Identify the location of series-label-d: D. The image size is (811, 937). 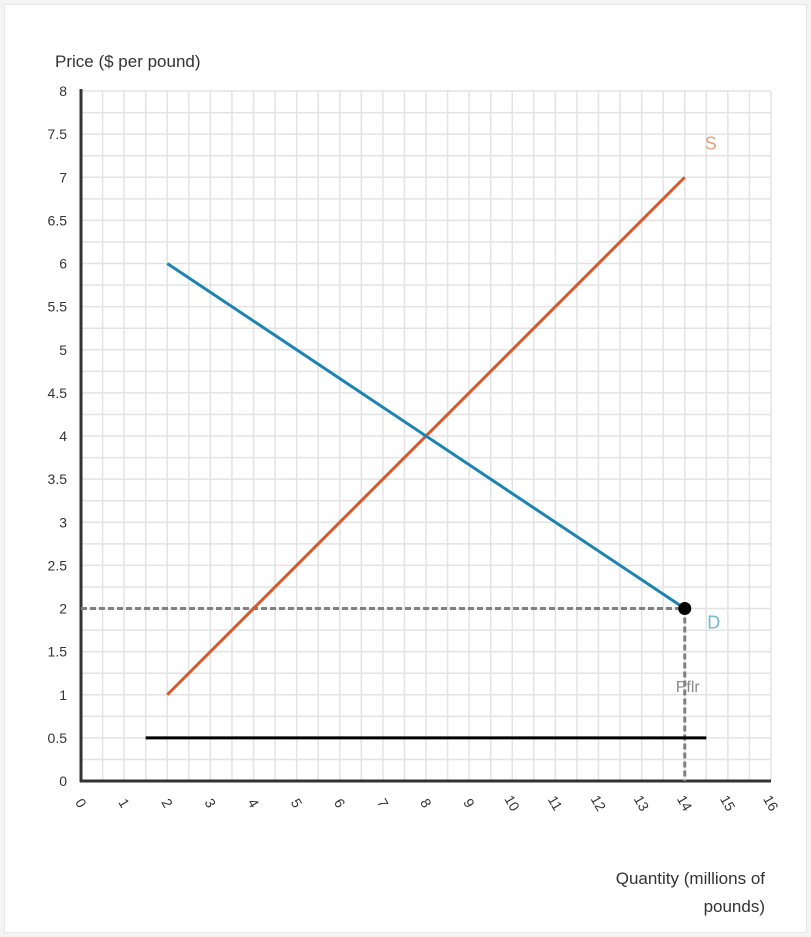
(713, 623).